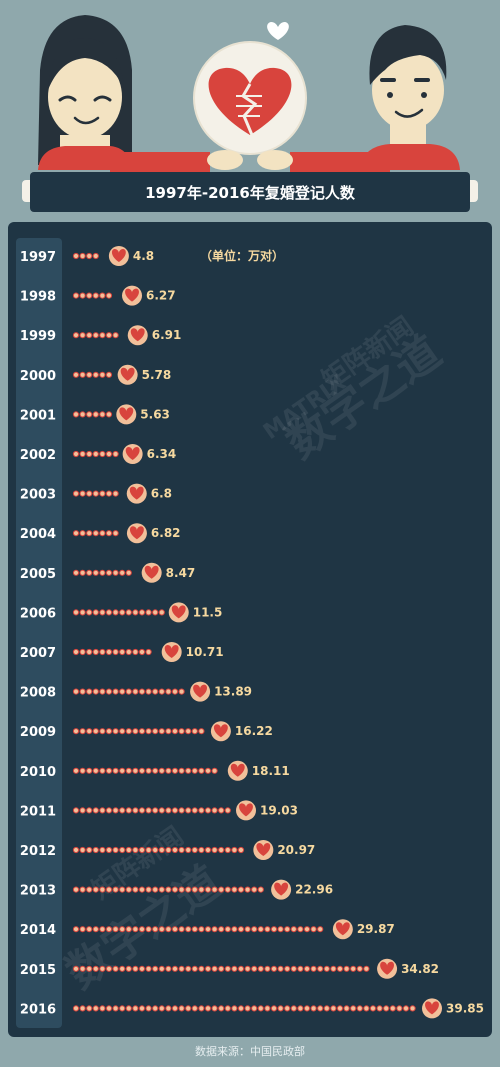  I want to click on bar-row-1999: 1999 6.91, so click(100, 335).